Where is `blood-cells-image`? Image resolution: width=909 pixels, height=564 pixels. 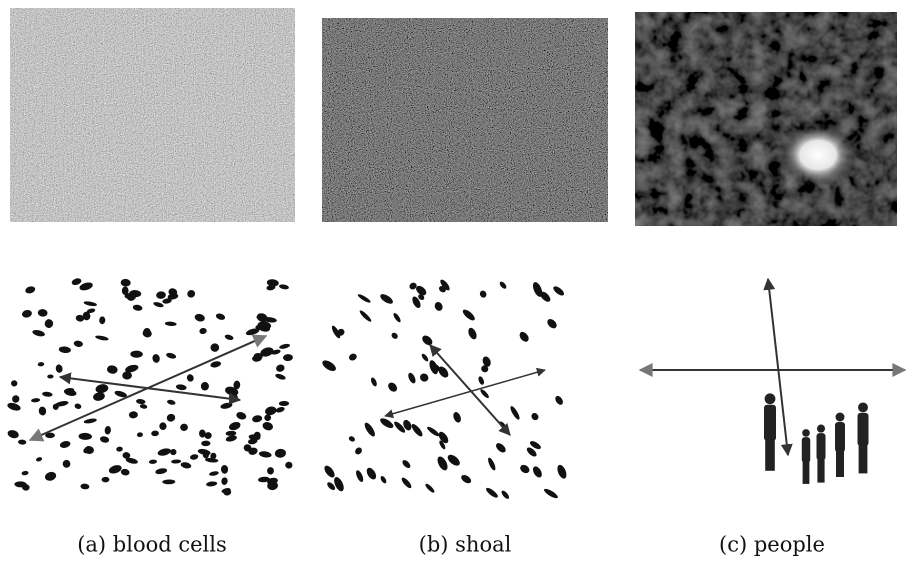
blood-cells-image is located at coordinates (152, 115).